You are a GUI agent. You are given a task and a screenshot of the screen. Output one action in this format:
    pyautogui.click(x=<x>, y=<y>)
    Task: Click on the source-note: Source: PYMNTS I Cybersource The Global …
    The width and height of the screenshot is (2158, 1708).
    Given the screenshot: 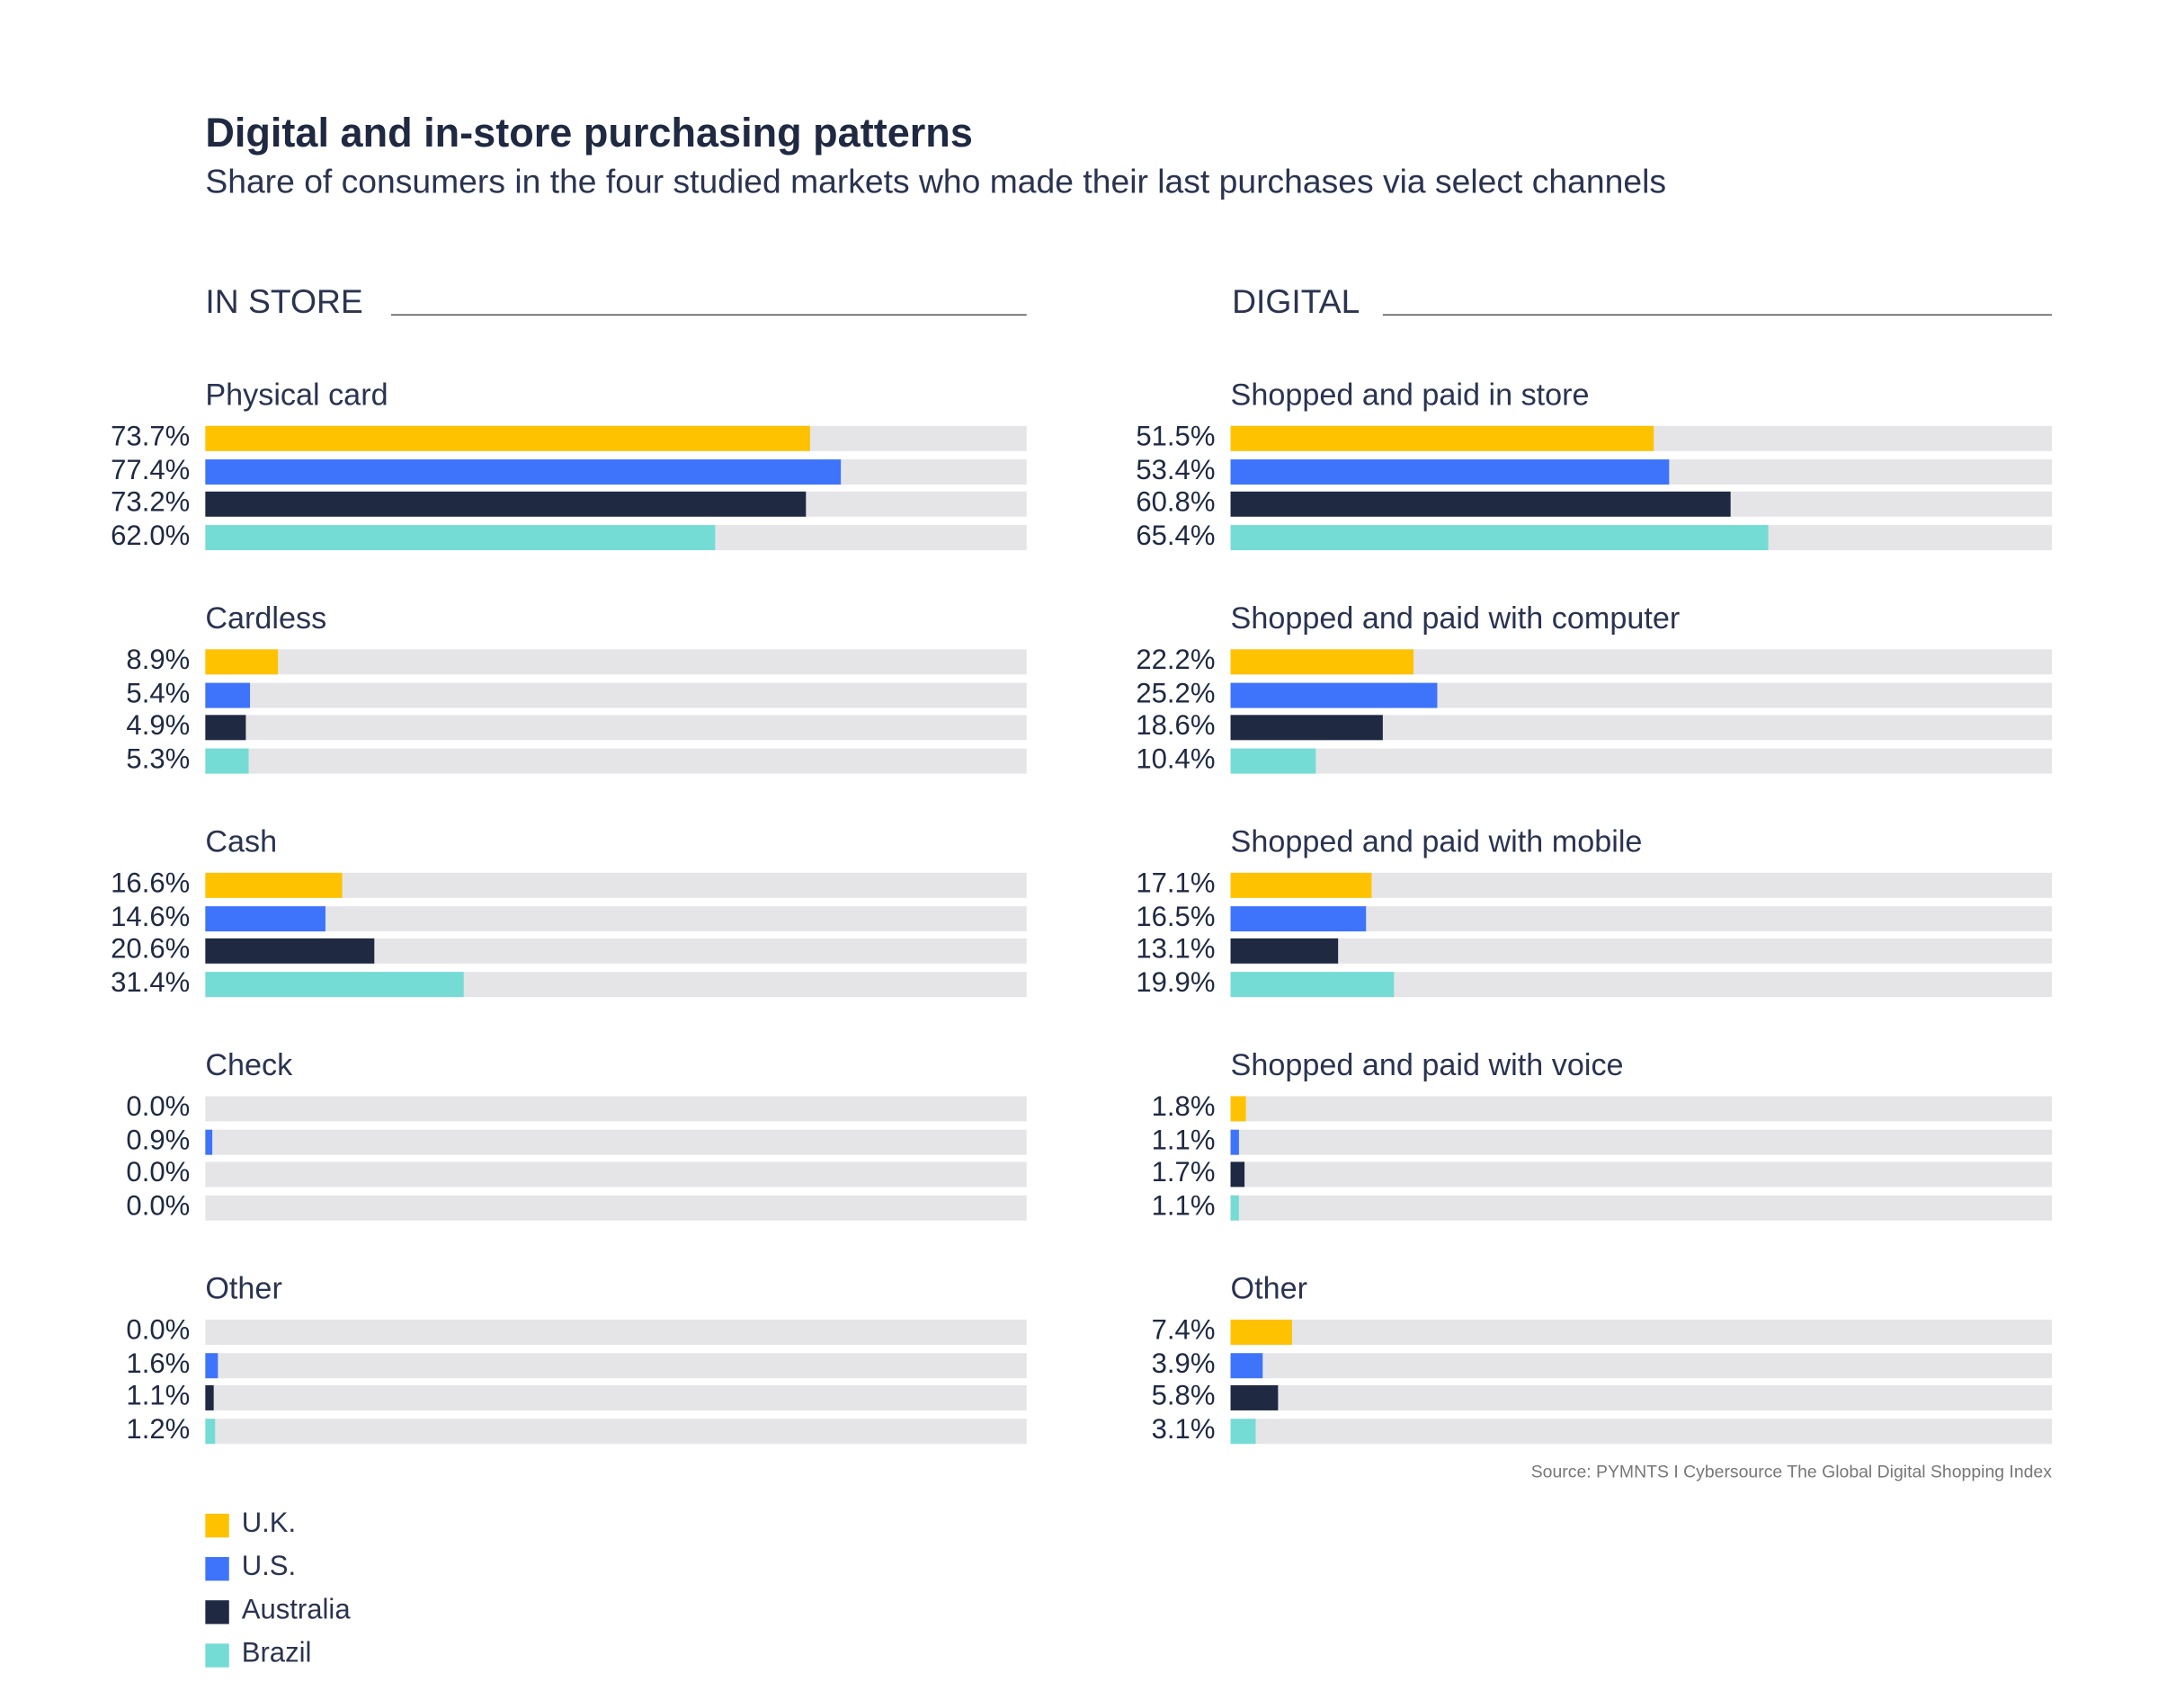 What is the action you would take?
    pyautogui.click(x=1791, y=1472)
    